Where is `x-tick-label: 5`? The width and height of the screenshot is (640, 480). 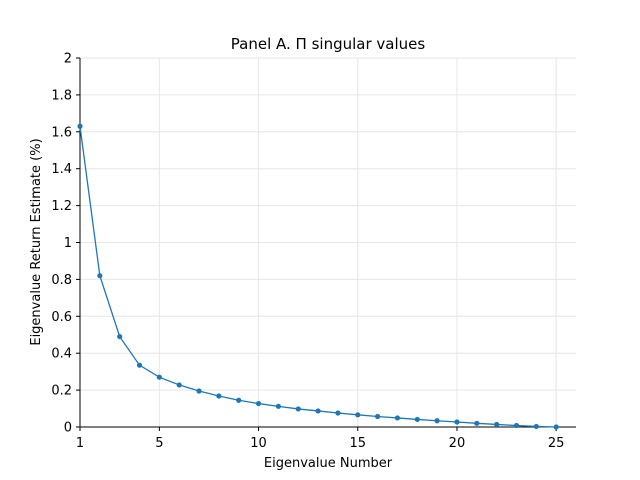
x-tick-label: 5 is located at coordinates (159, 443).